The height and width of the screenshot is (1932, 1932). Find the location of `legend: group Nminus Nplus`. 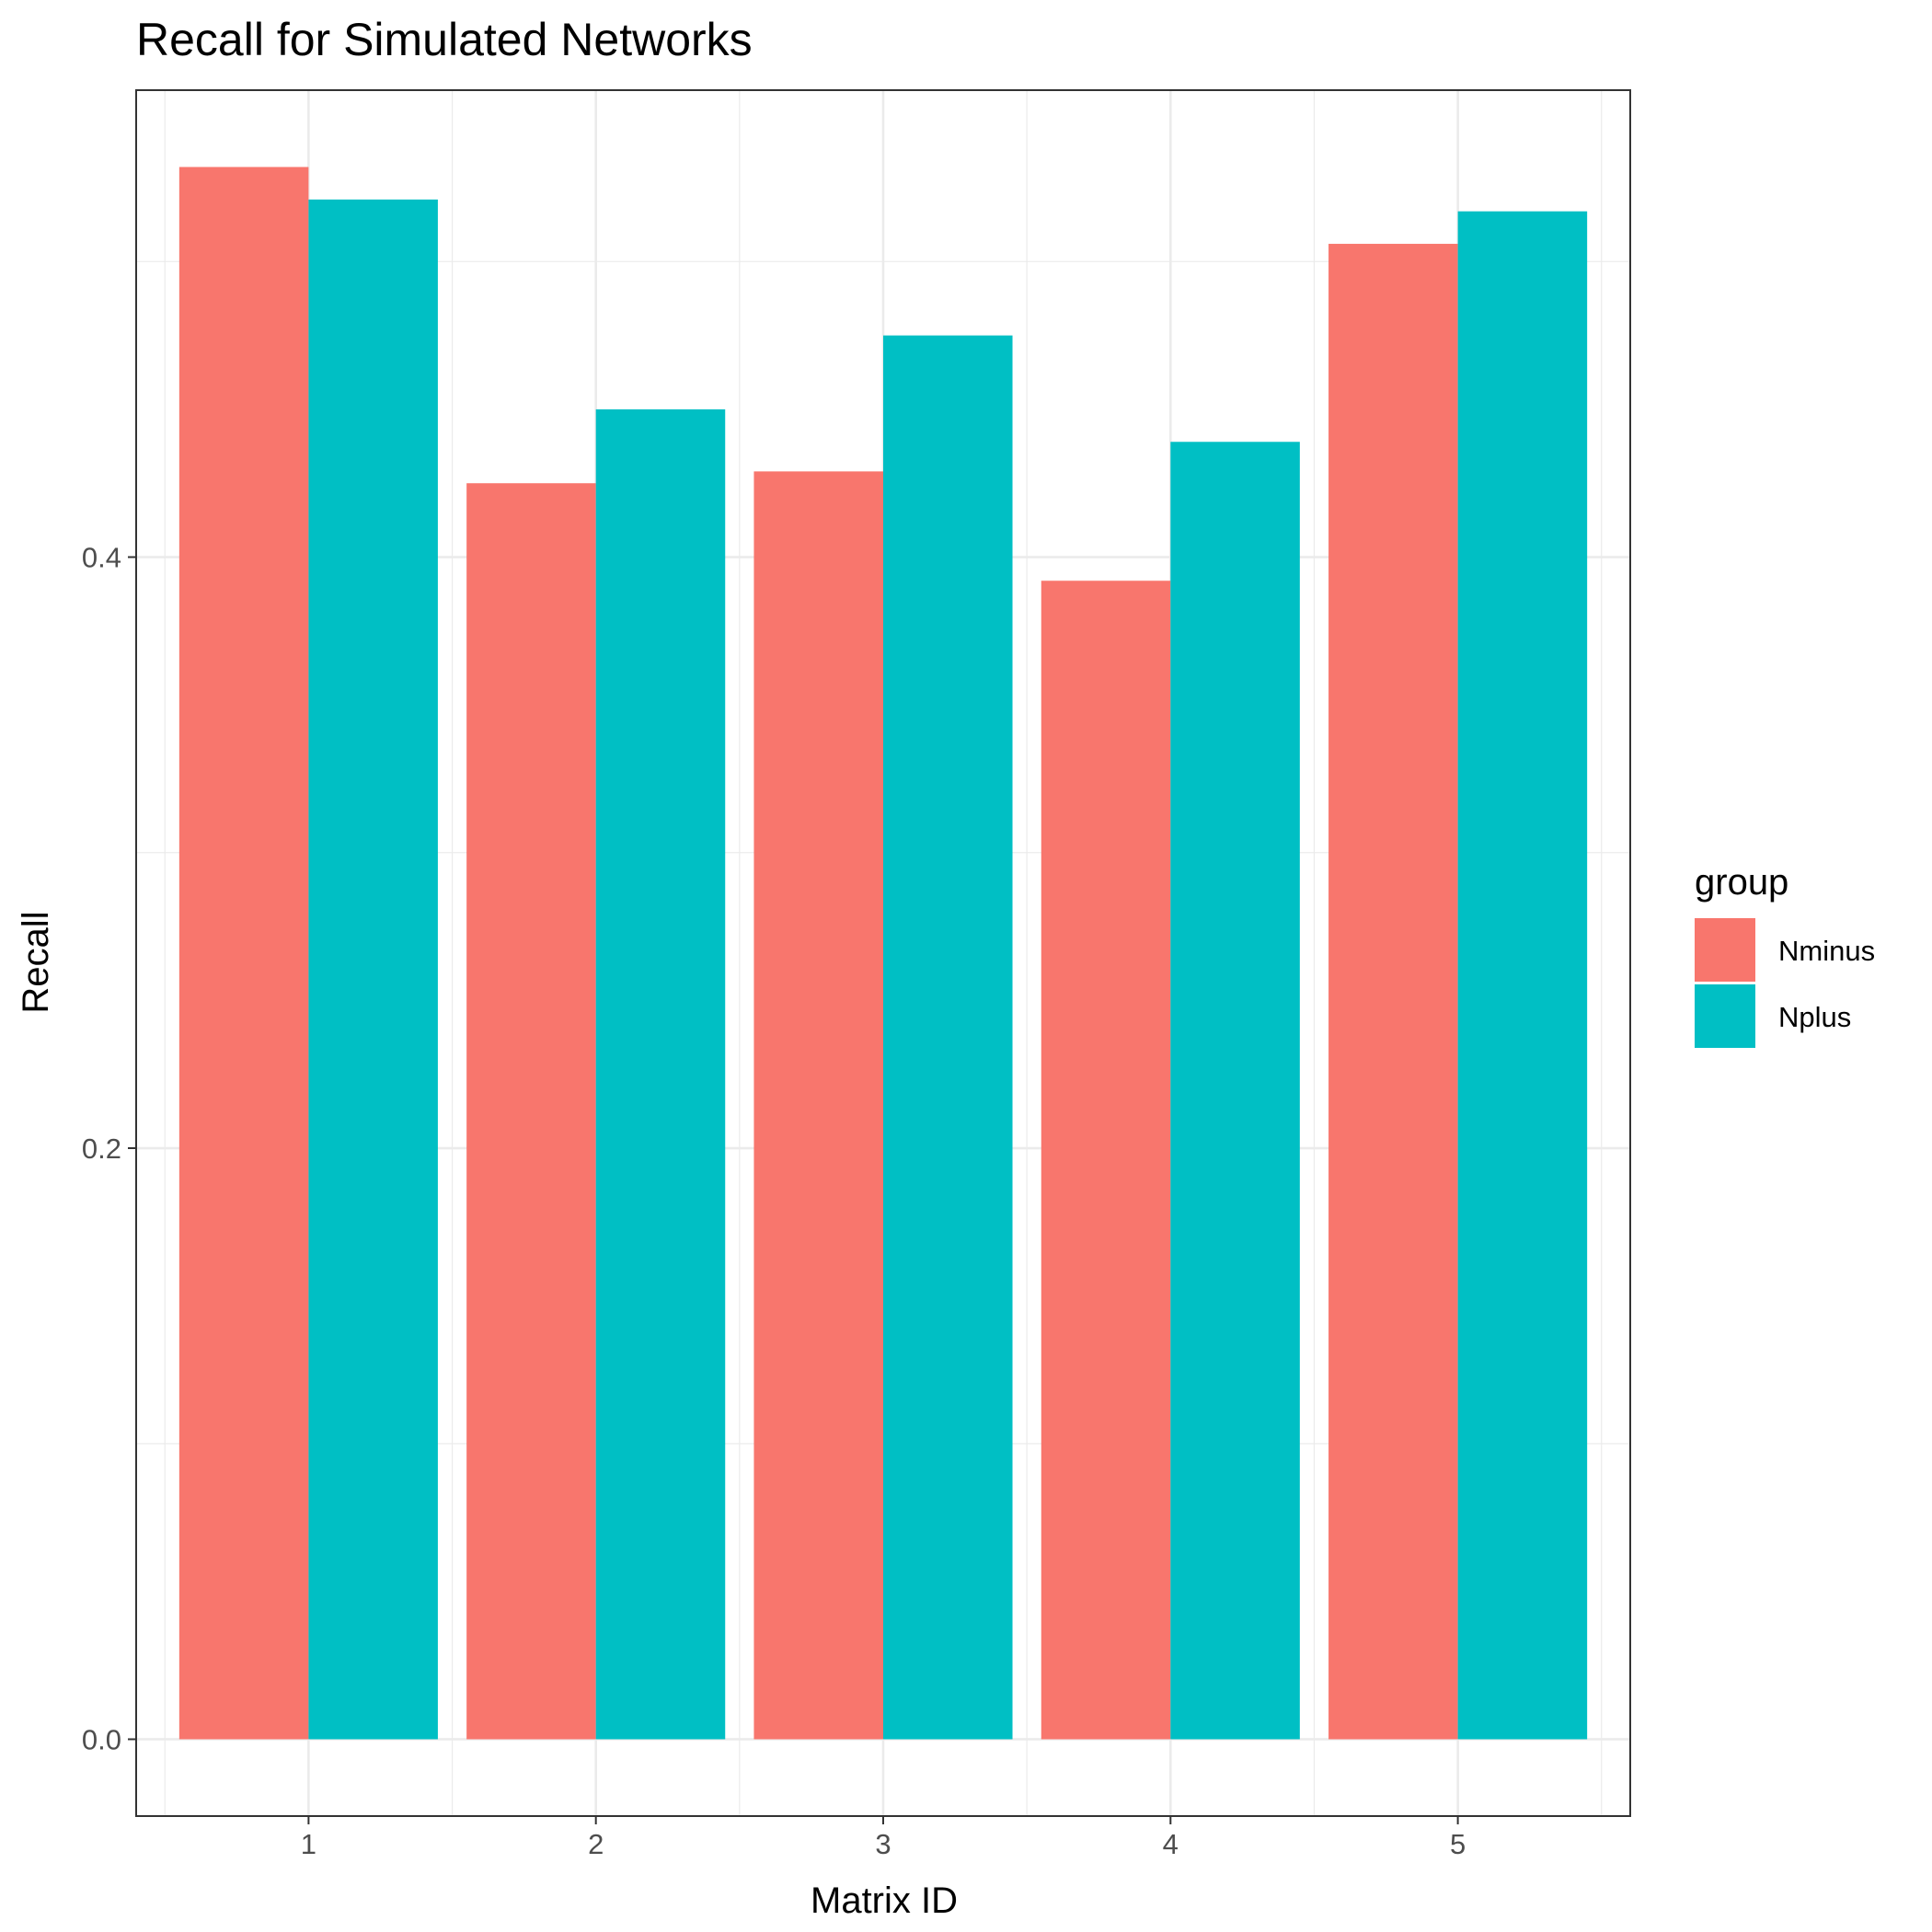

legend: group Nminus Nplus is located at coordinates (1785, 955).